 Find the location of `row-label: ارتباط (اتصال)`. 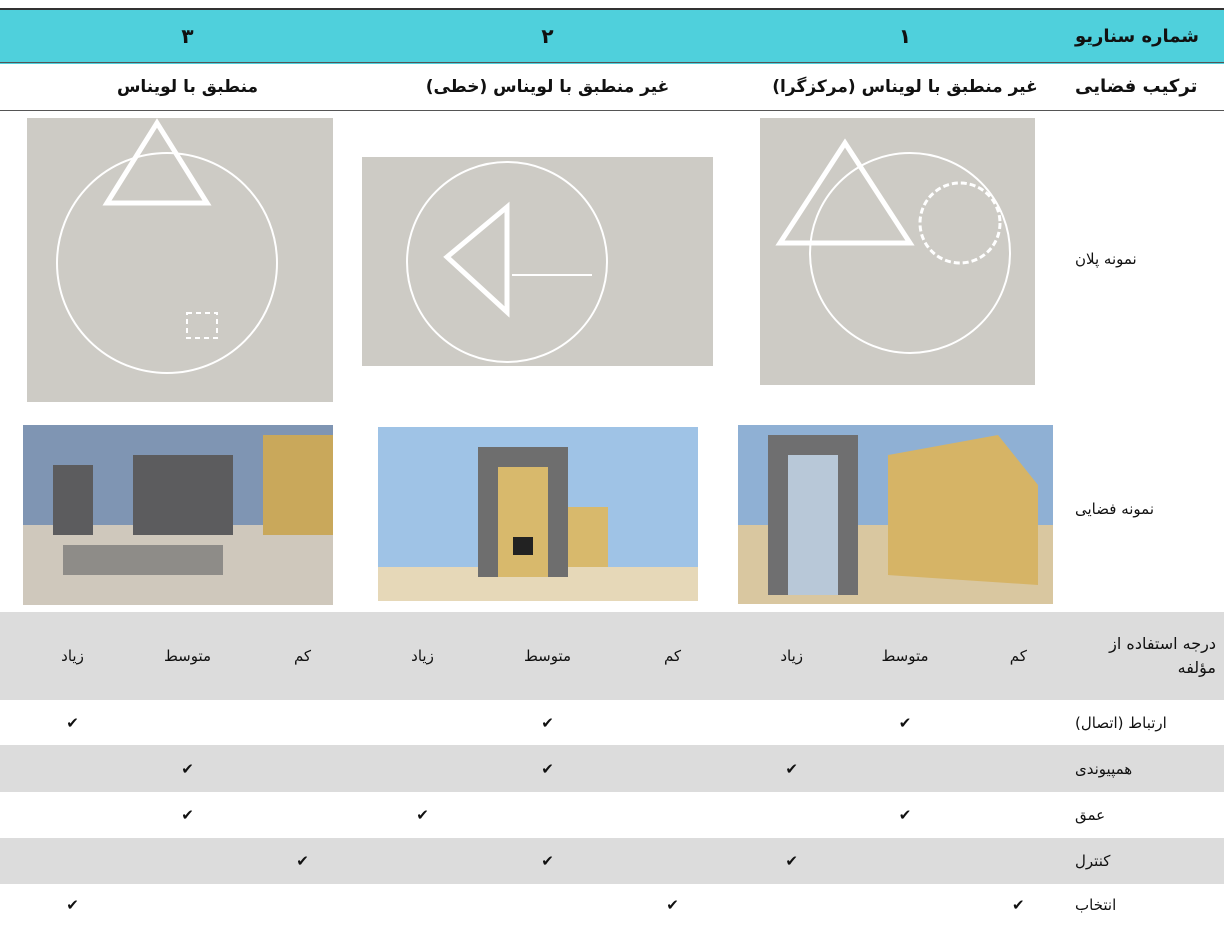

row-label: ارتباط (اتصال) is located at coordinates (1121, 722).